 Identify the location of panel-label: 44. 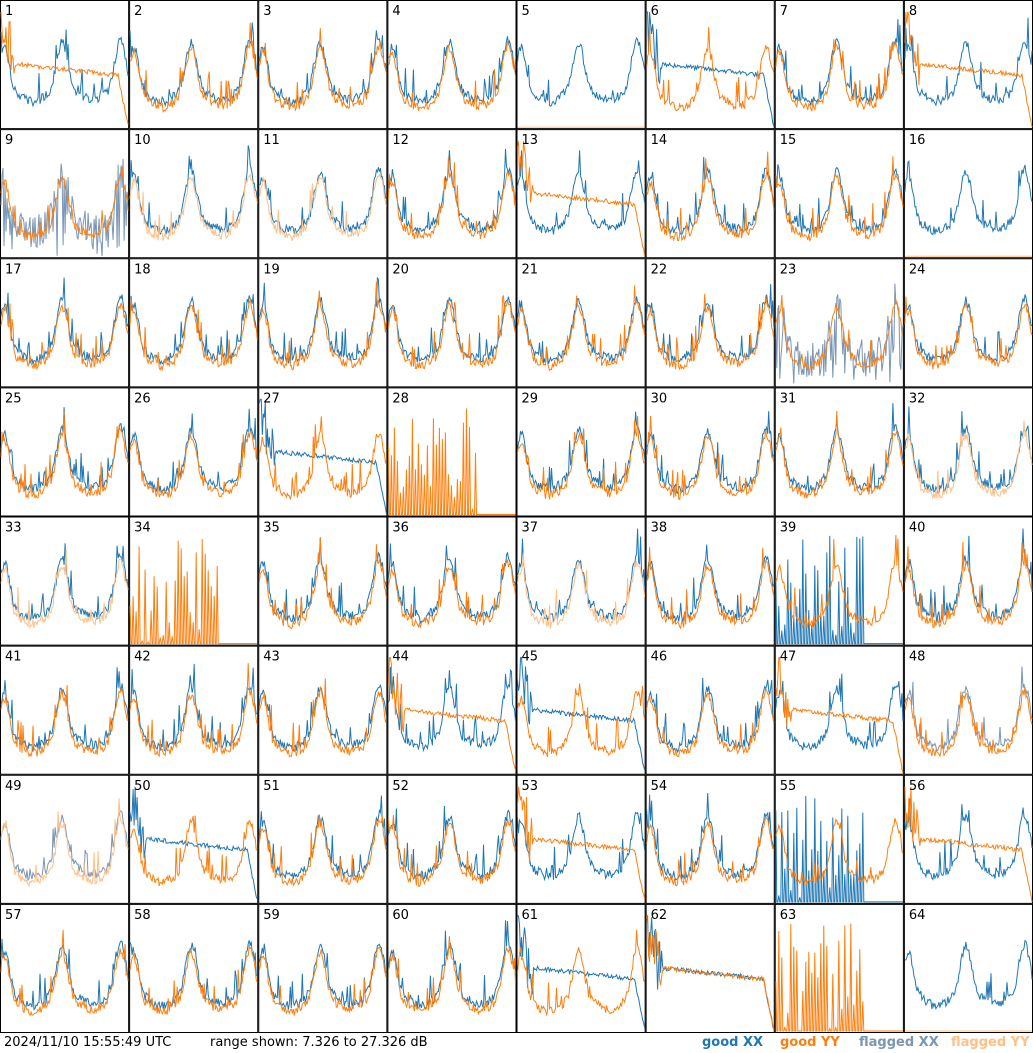
(400, 657).